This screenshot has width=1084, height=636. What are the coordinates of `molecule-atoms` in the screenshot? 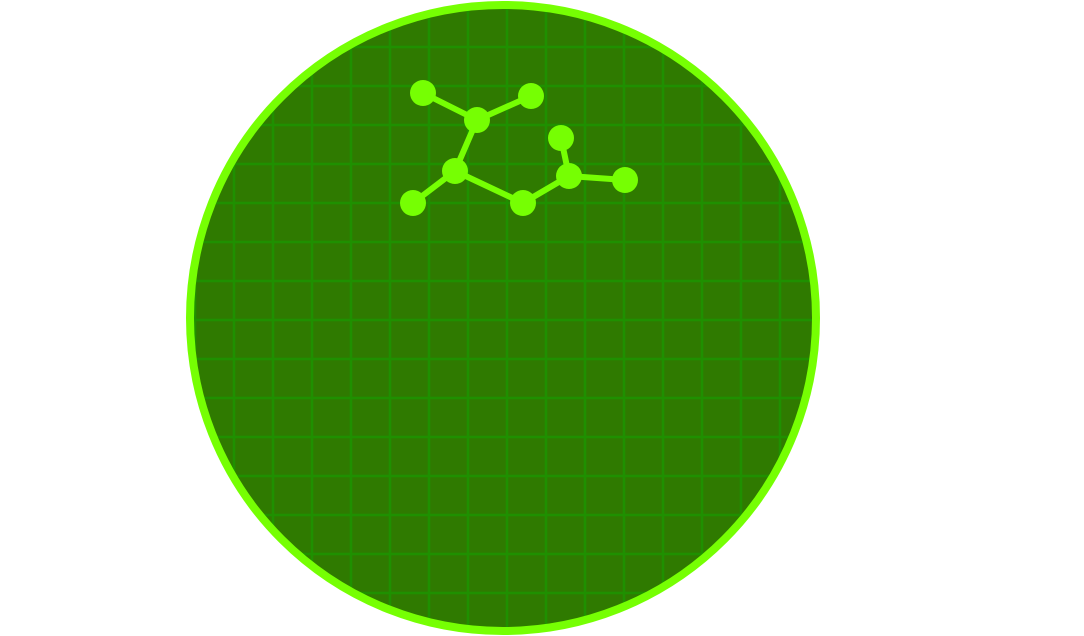 It's located at (519, 148).